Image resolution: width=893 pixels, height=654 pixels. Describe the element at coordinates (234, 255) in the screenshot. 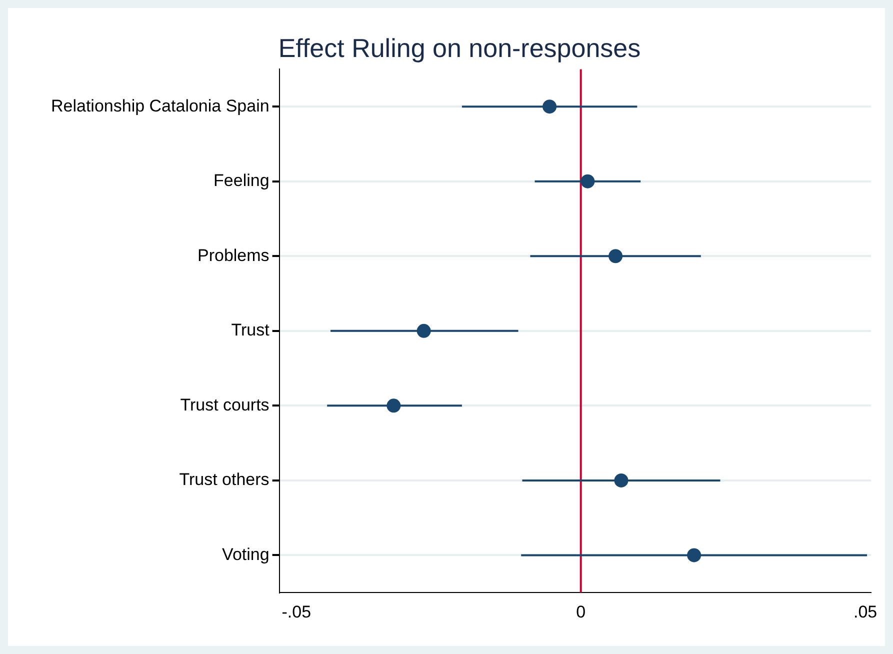

I see `y-tick-label: Problems` at that location.